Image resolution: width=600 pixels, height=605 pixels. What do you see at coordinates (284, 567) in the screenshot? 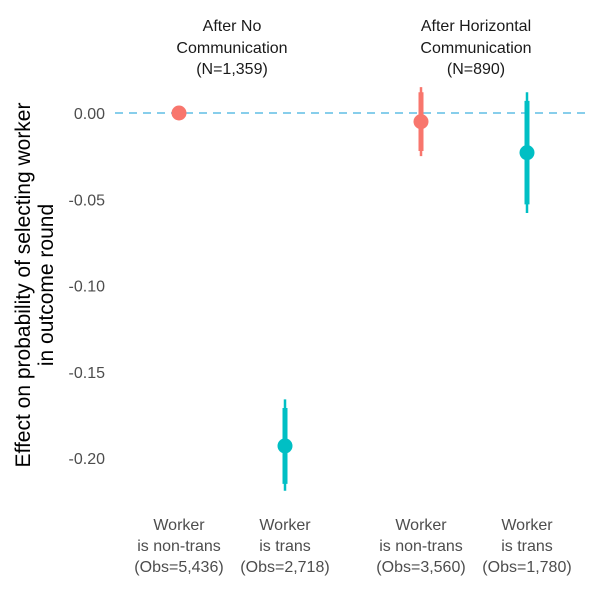
I see `x-category-label-line: (Obs=2,718)` at bounding box center [284, 567].